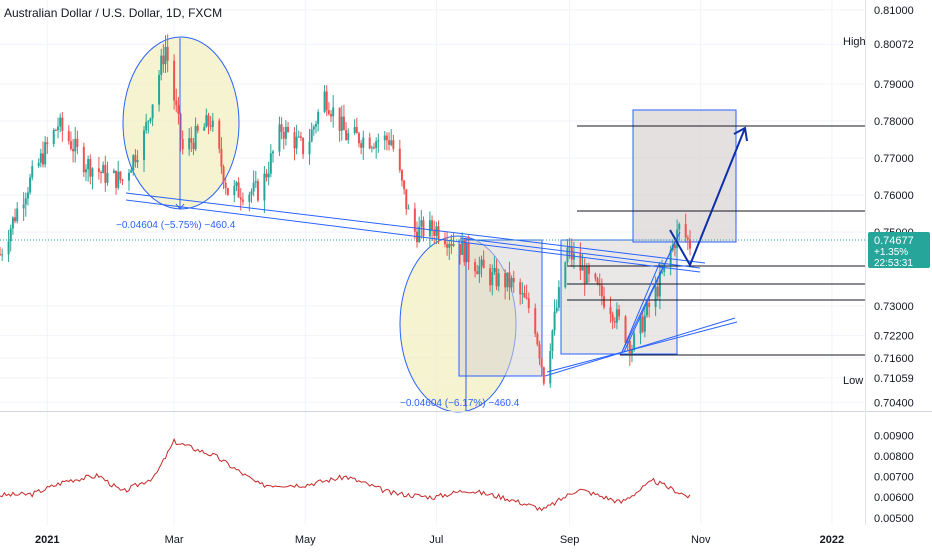 The image size is (932, 555). Describe the element at coordinates (345, 474) in the screenshot. I see `indicator-series-line` at that location.